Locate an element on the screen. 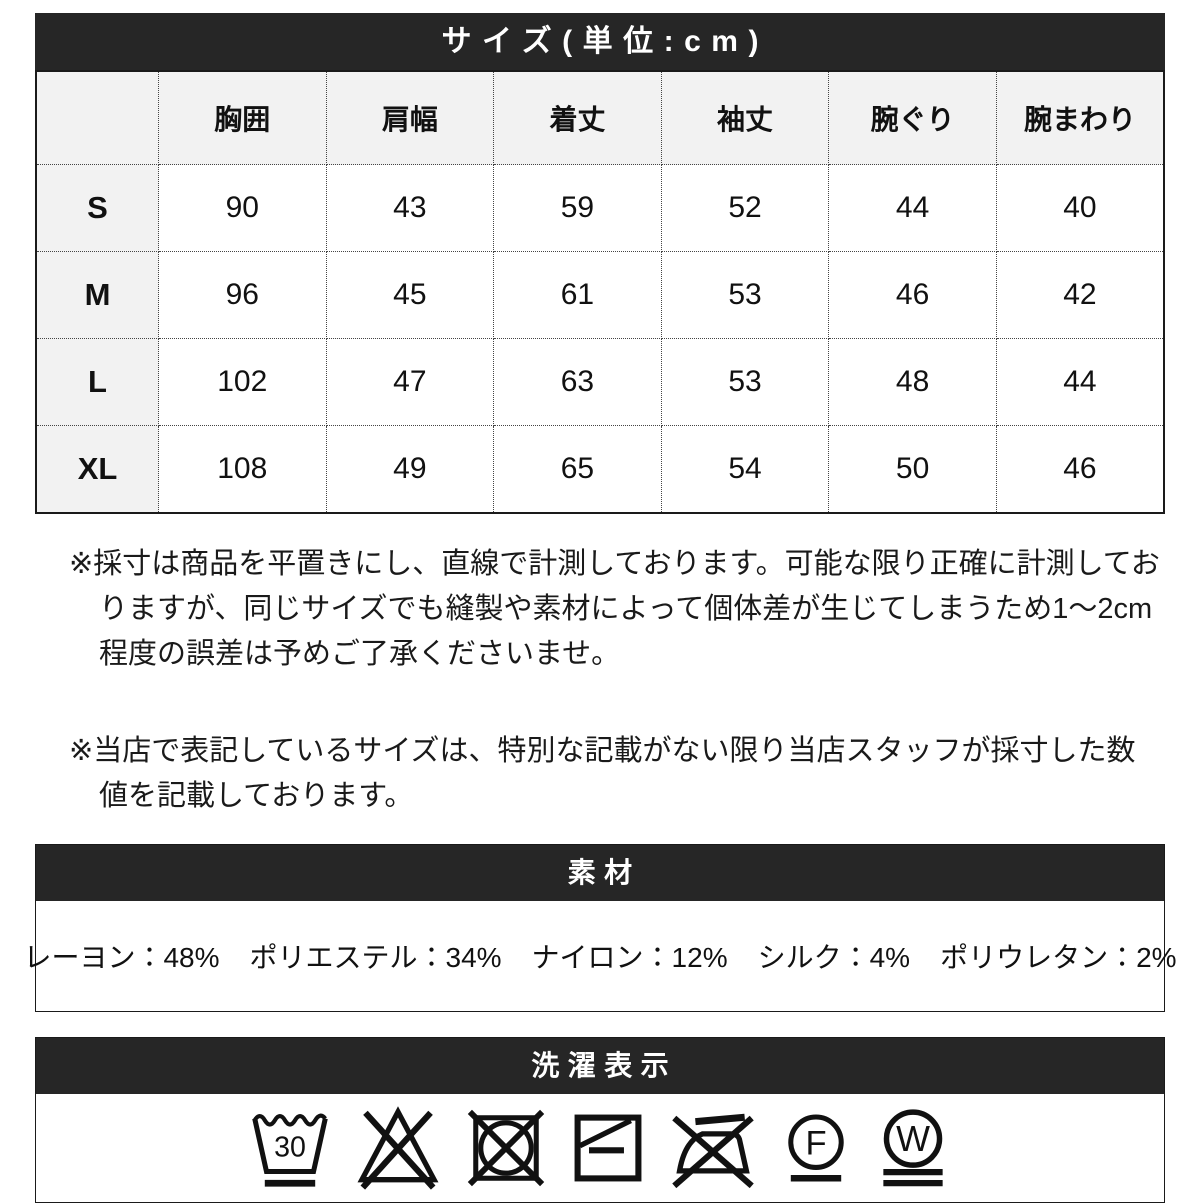  care-title: 洗濯表示 is located at coordinates (604, 1065).